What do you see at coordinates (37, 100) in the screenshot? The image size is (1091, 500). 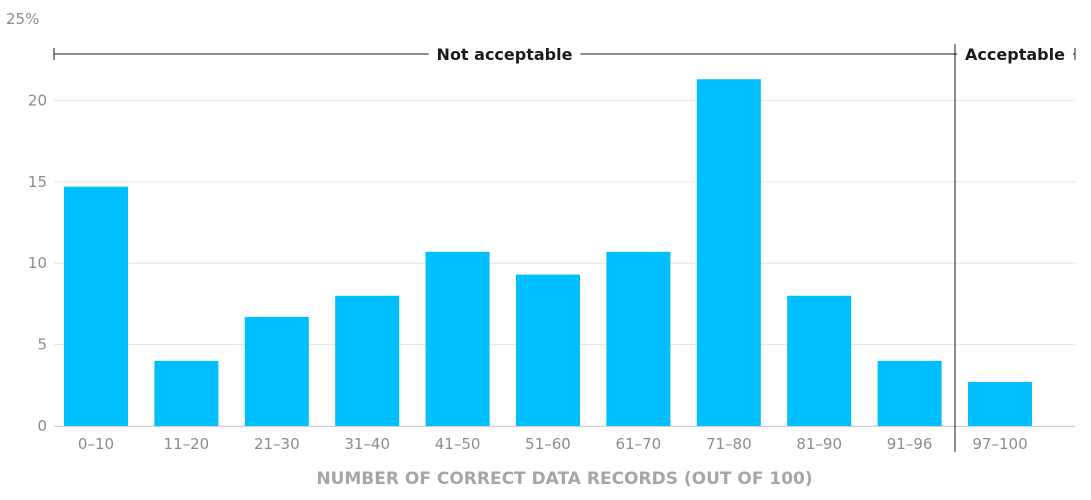 I see `y-tick-label: 20` at bounding box center [37, 100].